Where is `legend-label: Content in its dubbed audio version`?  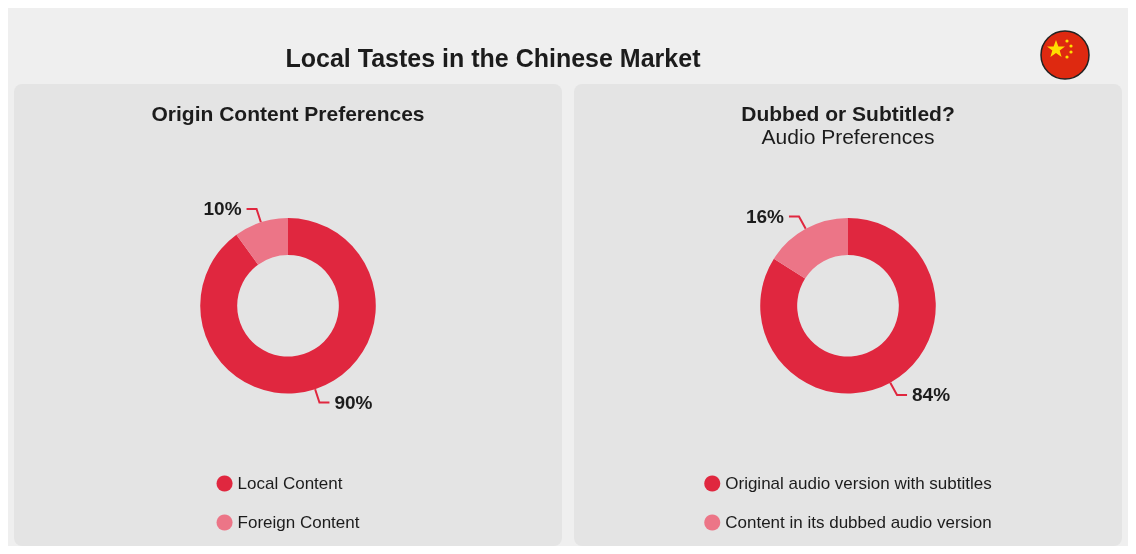
legend-label: Content in its dubbed audio version is located at coordinates (858, 522).